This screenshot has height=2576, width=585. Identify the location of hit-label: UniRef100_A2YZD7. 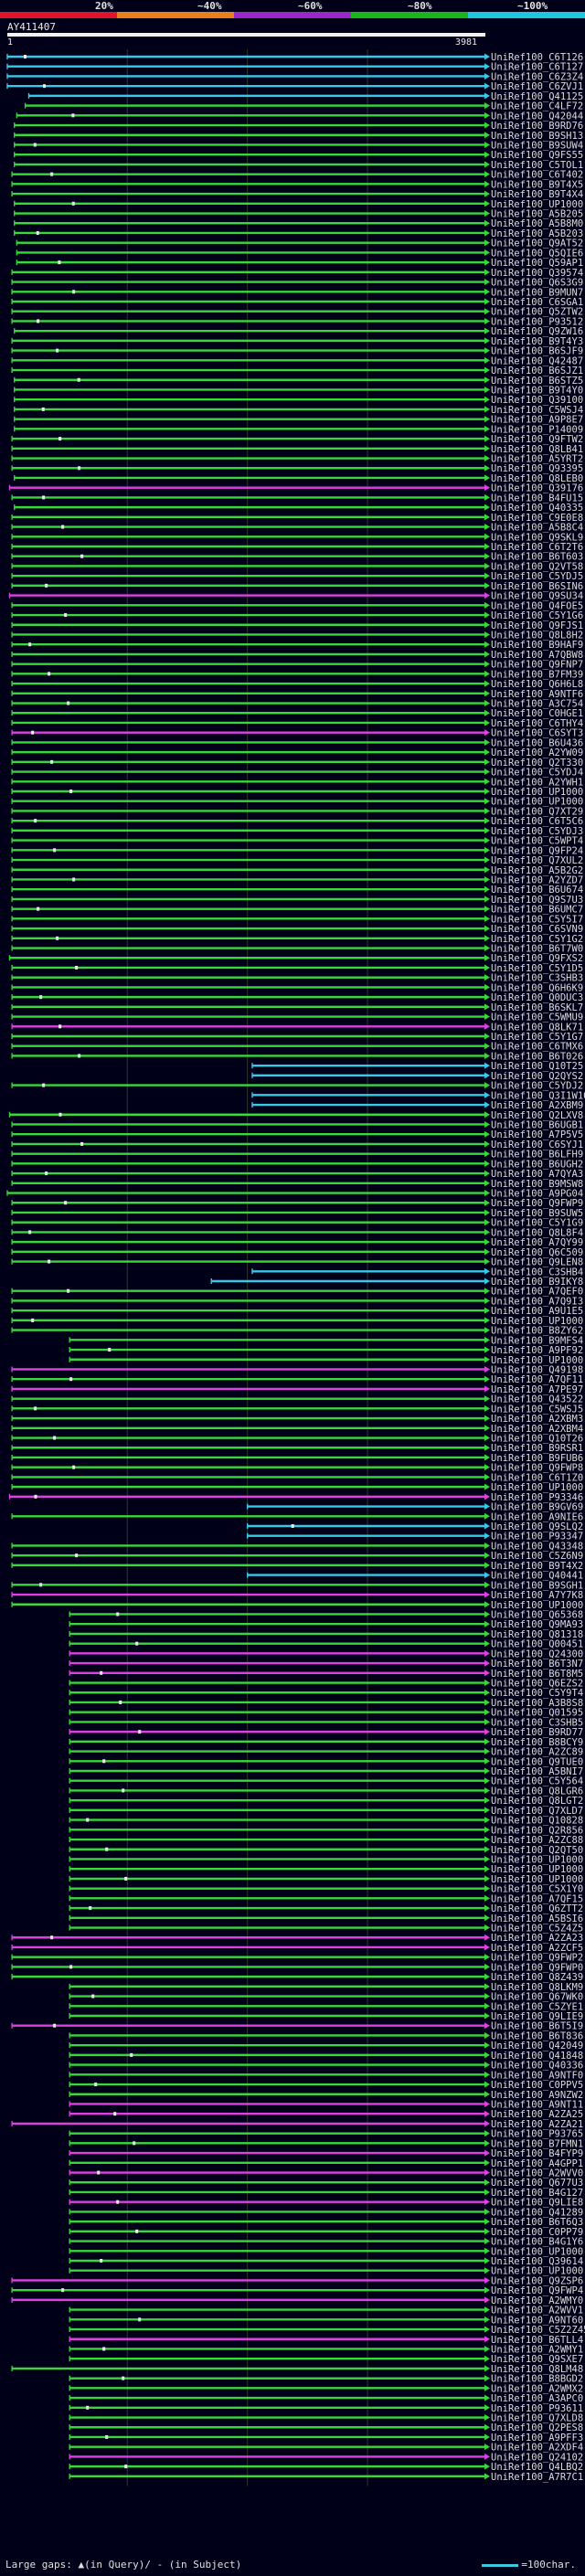
(537, 880).